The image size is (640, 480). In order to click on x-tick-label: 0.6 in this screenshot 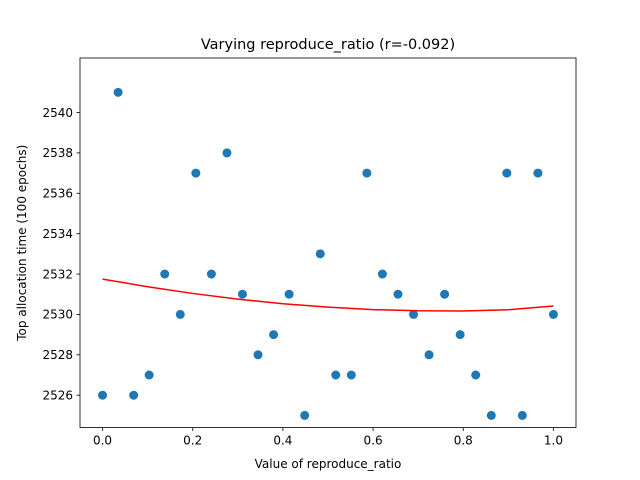, I will do `click(373, 441)`.